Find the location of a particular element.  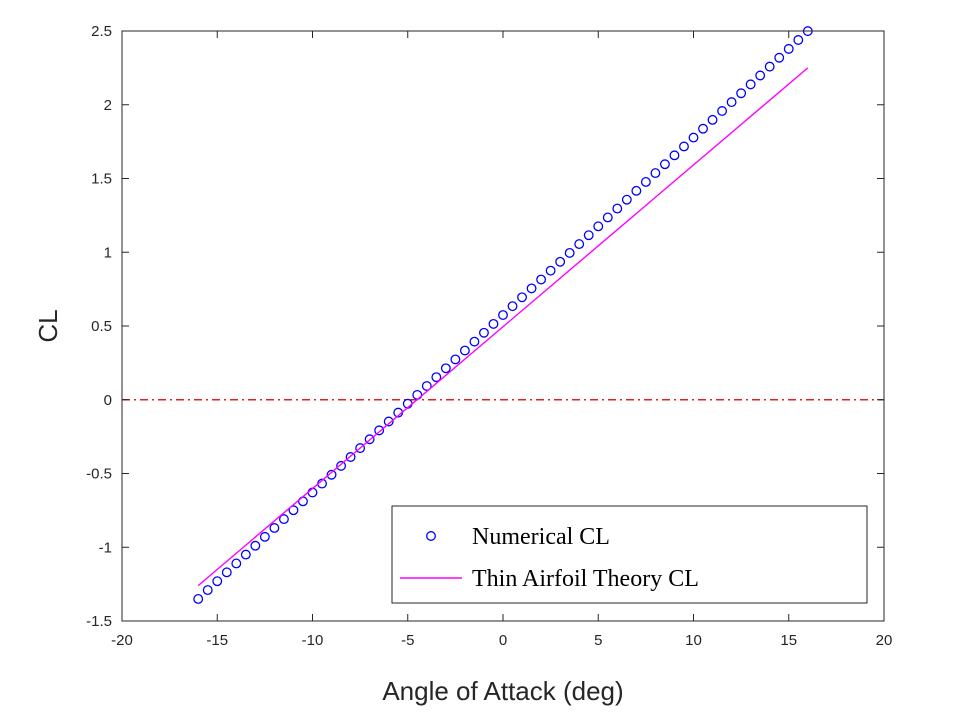

y-tick-label: 0 is located at coordinates (108, 400).